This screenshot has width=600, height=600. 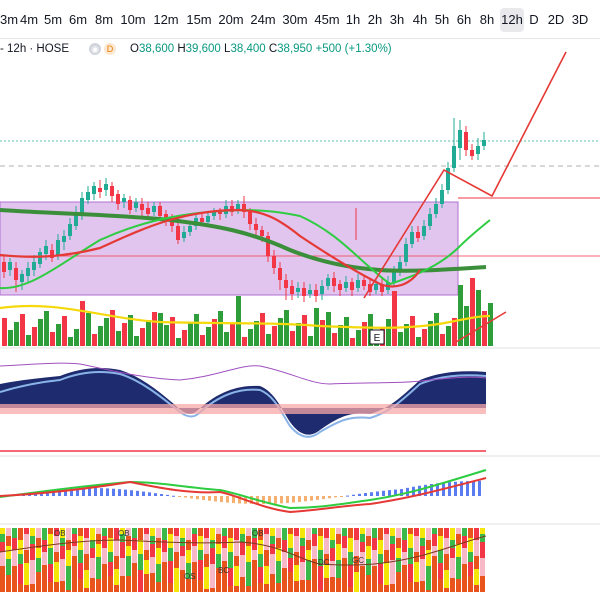 I want to click on earnings-event-label: E, so click(x=377, y=338).